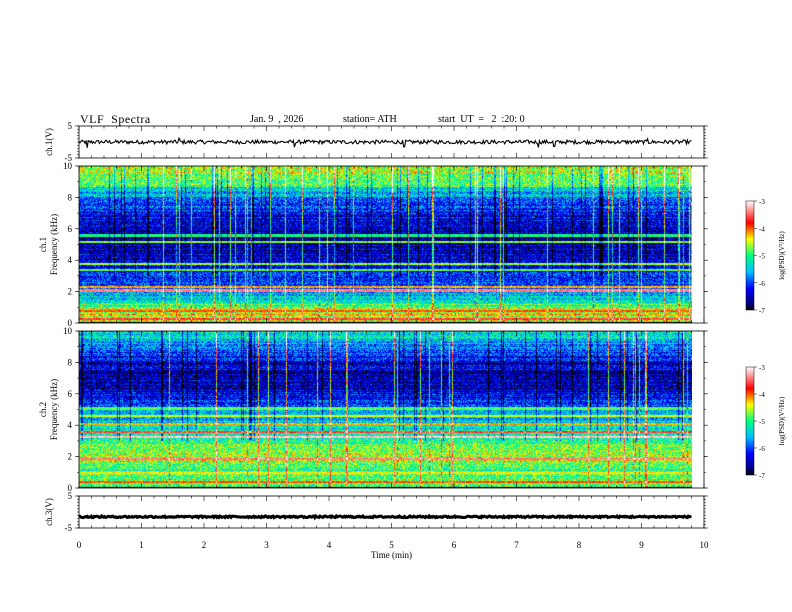 The image size is (792, 612). Describe the element at coordinates (70, 457) in the screenshot. I see `ch2-spectrogram-ytick-label: 2` at that location.